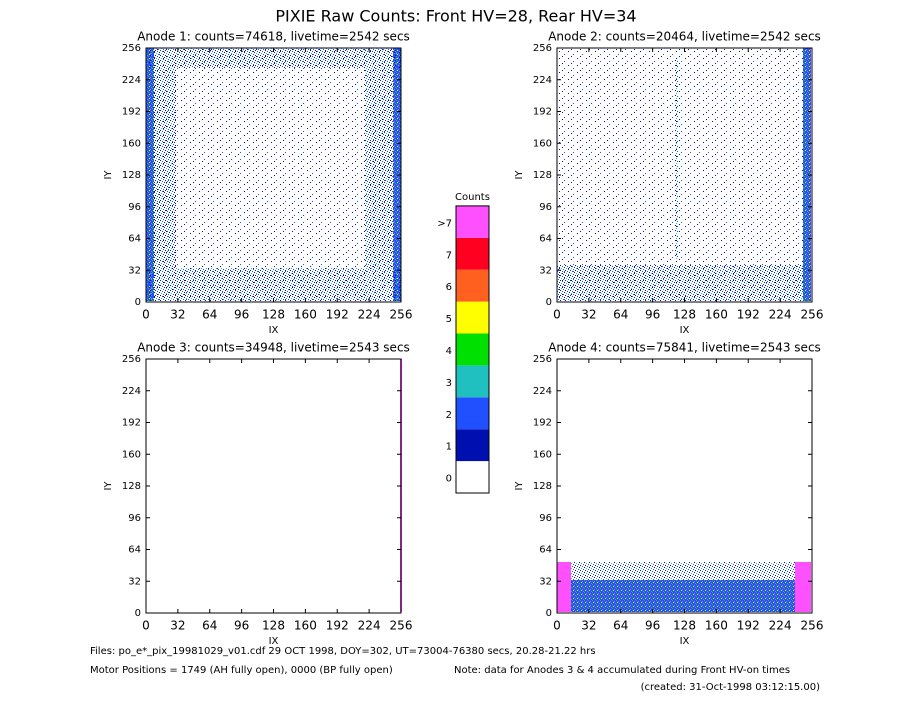  What do you see at coordinates (449, 383) in the screenshot?
I see `colorbar-label: 3` at bounding box center [449, 383].